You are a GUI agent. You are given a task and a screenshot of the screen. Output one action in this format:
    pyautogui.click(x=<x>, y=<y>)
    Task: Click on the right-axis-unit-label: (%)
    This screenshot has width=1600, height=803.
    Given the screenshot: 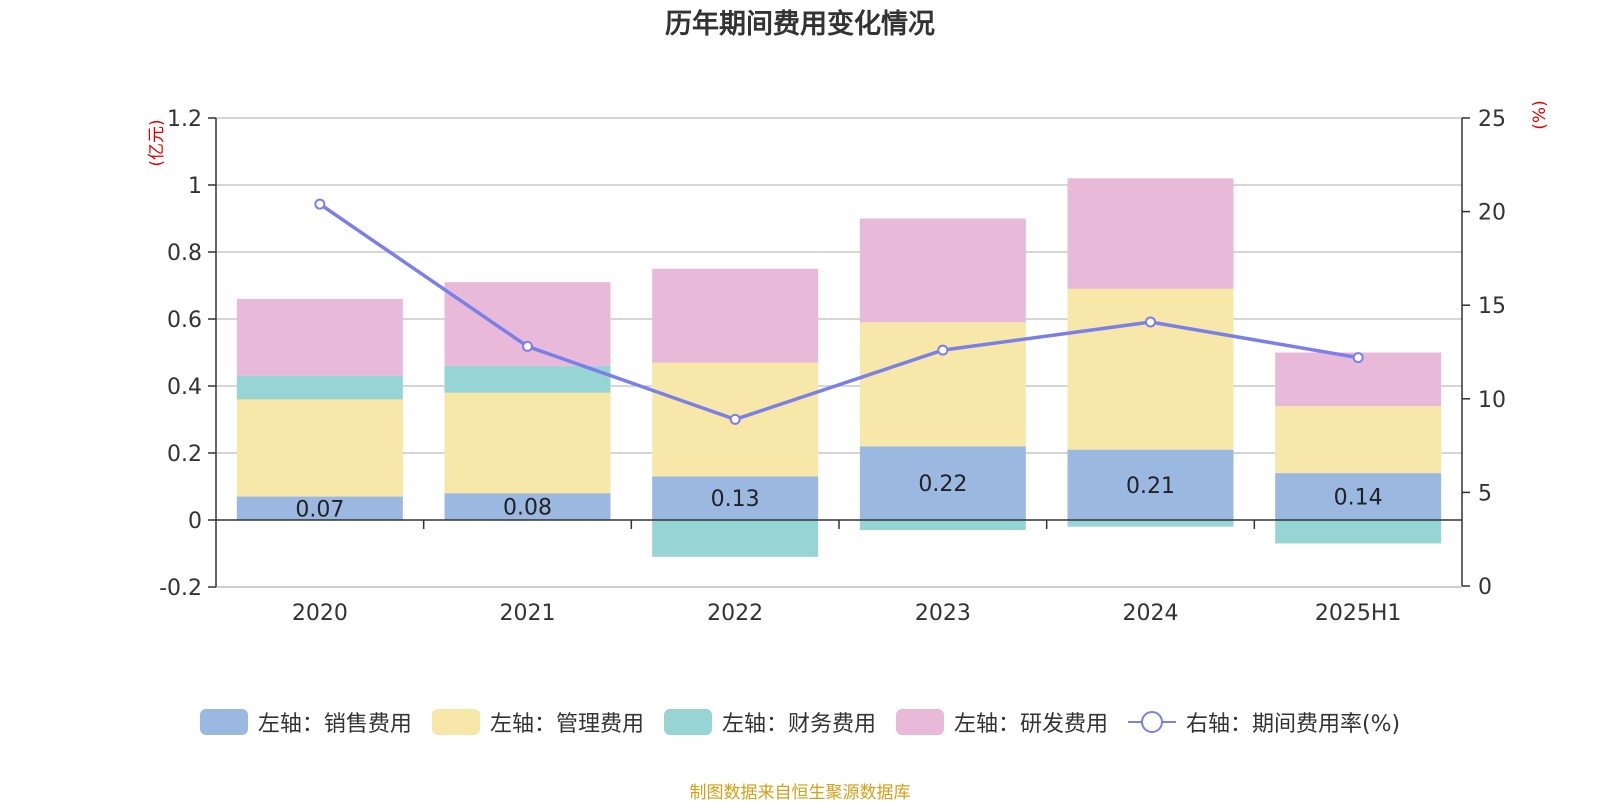 What is the action you would take?
    pyautogui.click(x=1540, y=114)
    